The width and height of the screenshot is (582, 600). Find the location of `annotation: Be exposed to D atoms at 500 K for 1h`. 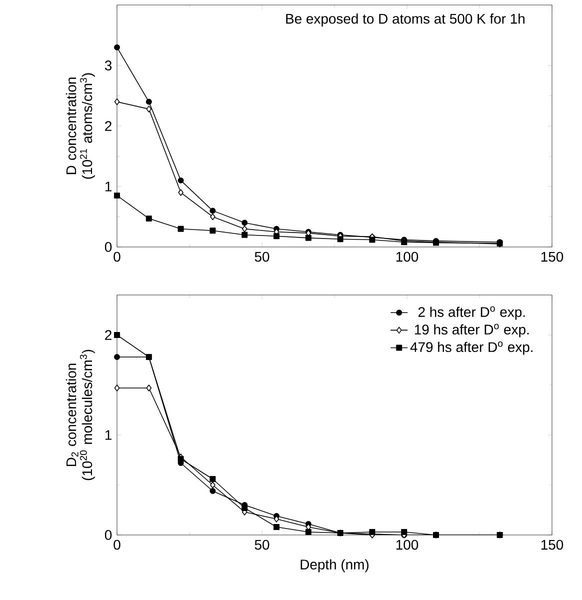

annotation: Be exposed to D atoms at 500 K for 1h is located at coordinates (405, 19).